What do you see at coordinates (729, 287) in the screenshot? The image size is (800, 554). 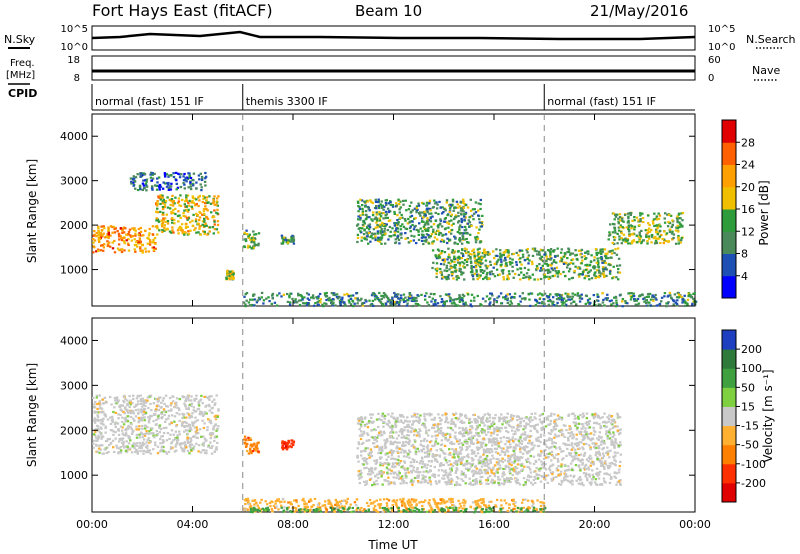 I see `colorbar-swatch` at bounding box center [729, 287].